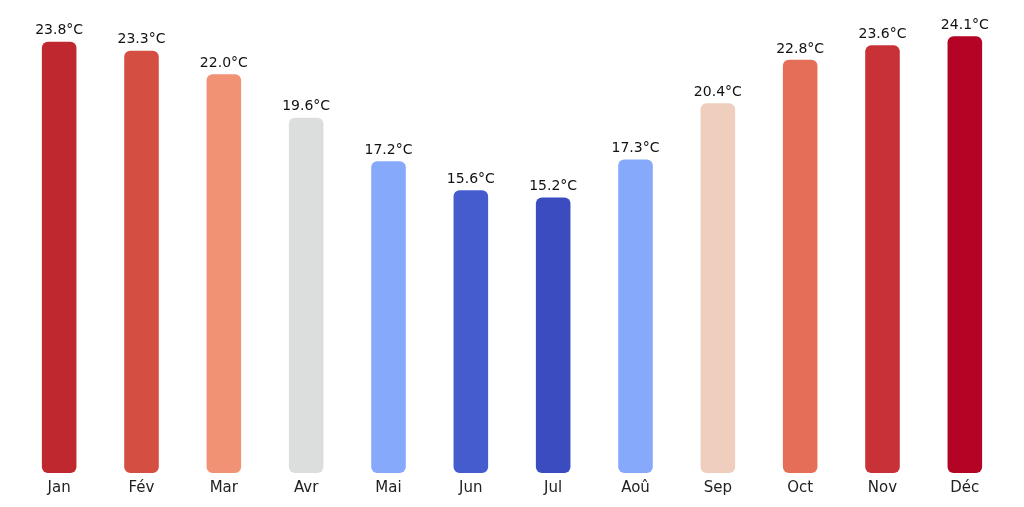  Describe the element at coordinates (58, 486) in the screenshot. I see `x-tick-label: Jan` at that location.